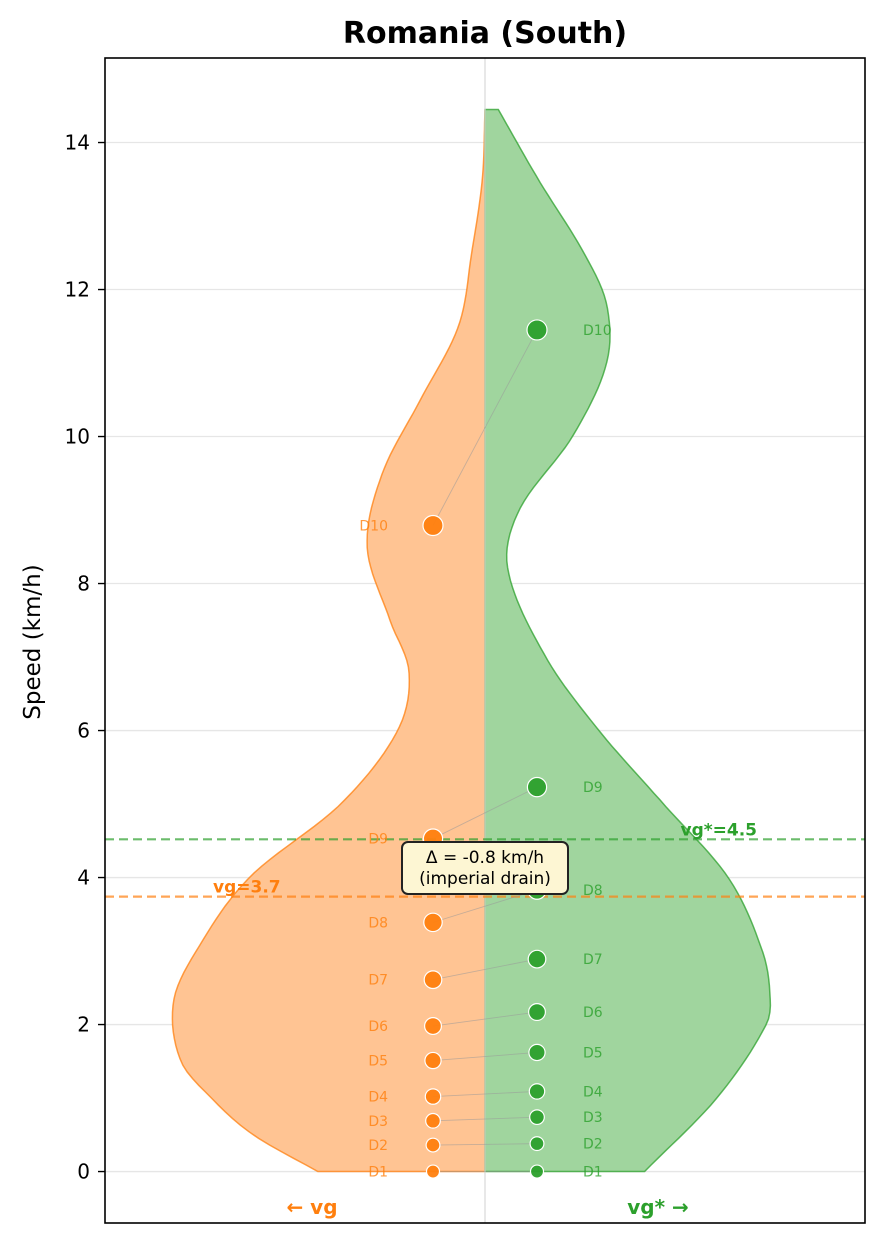 The width and height of the screenshot is (883, 1242). Describe the element at coordinates (433, 1060) in the screenshot. I see `point-vg-D5` at that location.